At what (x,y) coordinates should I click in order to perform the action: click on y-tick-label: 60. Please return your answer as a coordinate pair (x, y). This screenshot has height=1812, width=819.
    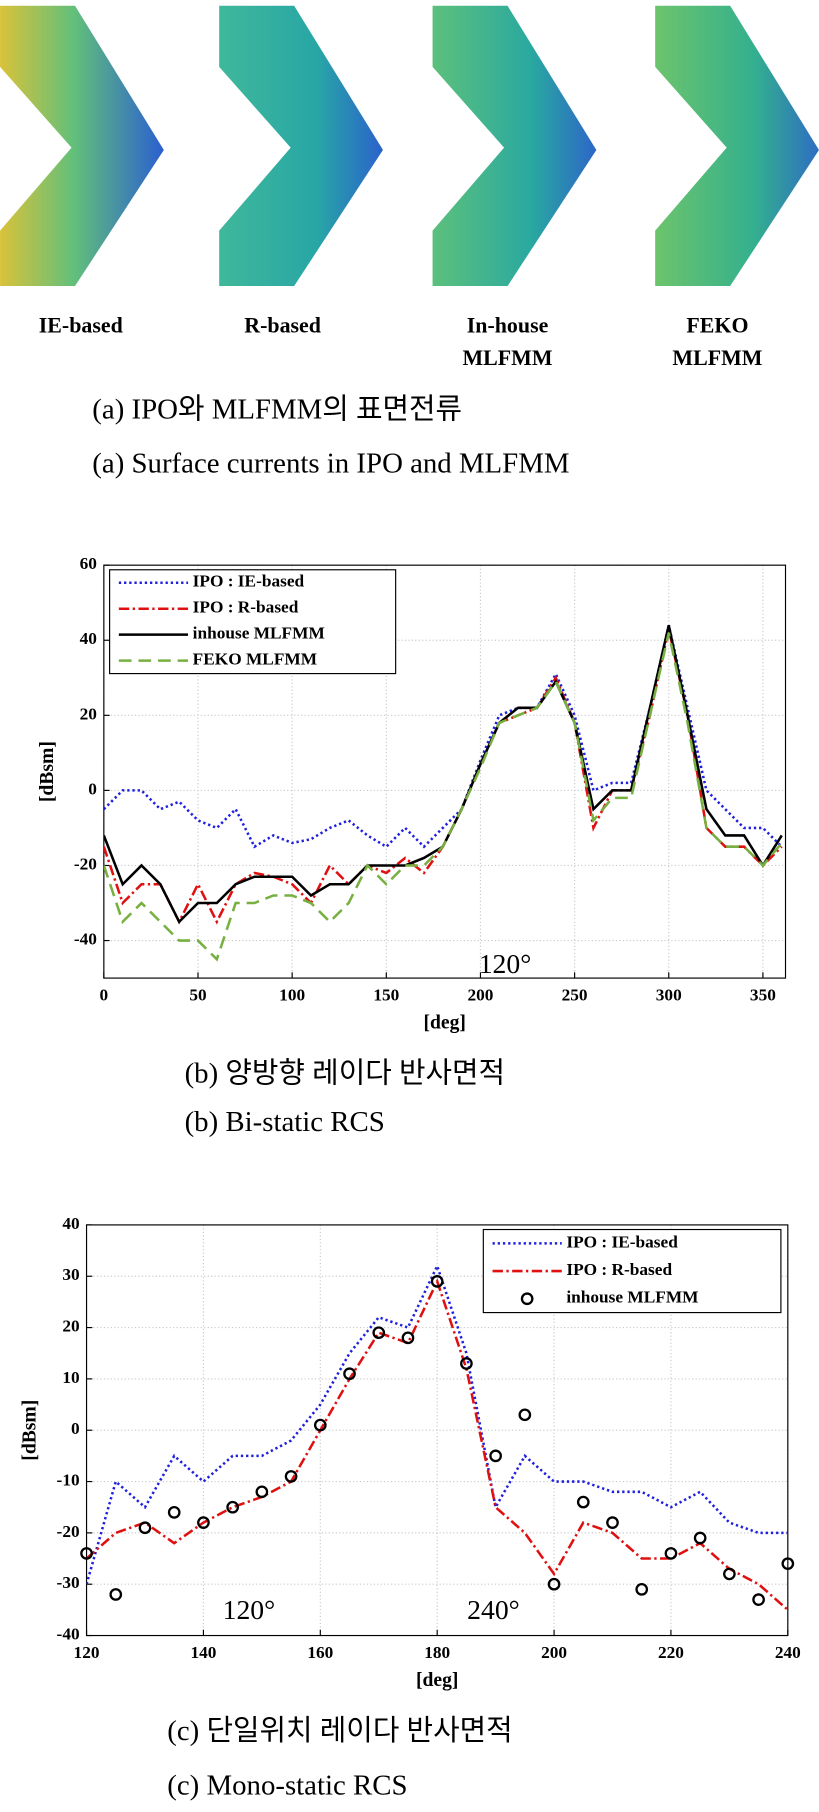
    Looking at the image, I should click on (88, 563).